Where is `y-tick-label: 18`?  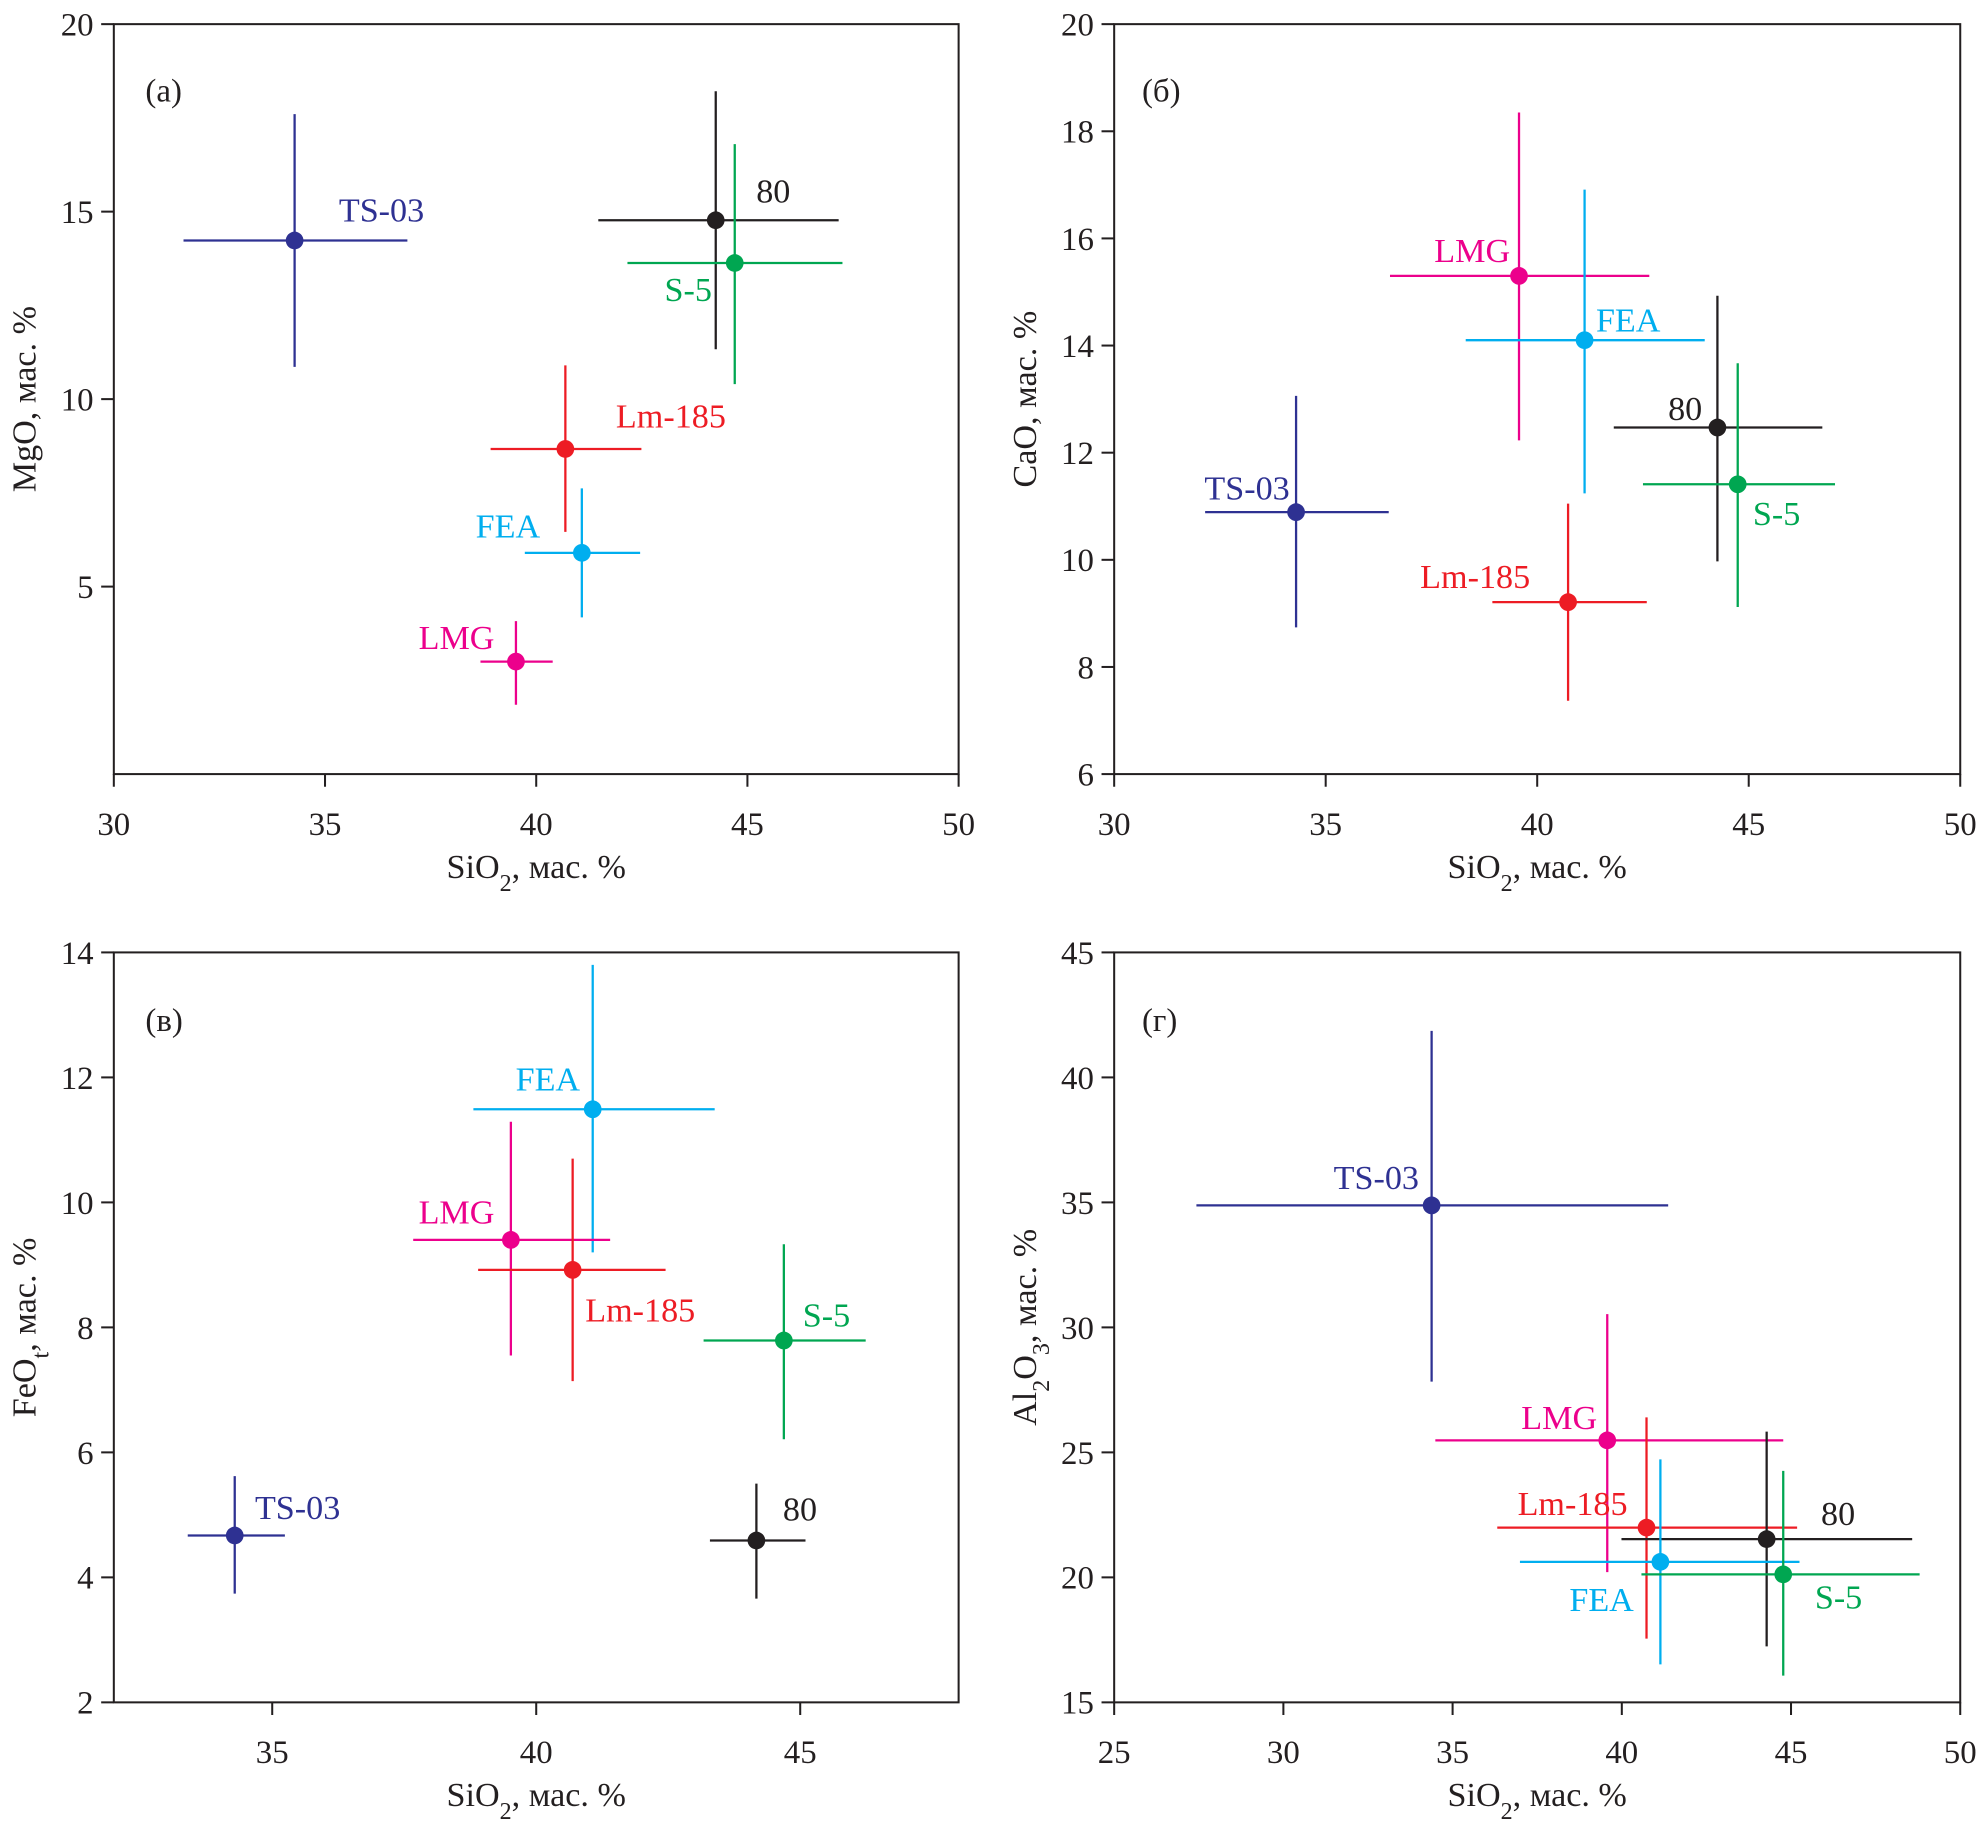
y-tick-label: 18 is located at coordinates (1077, 133).